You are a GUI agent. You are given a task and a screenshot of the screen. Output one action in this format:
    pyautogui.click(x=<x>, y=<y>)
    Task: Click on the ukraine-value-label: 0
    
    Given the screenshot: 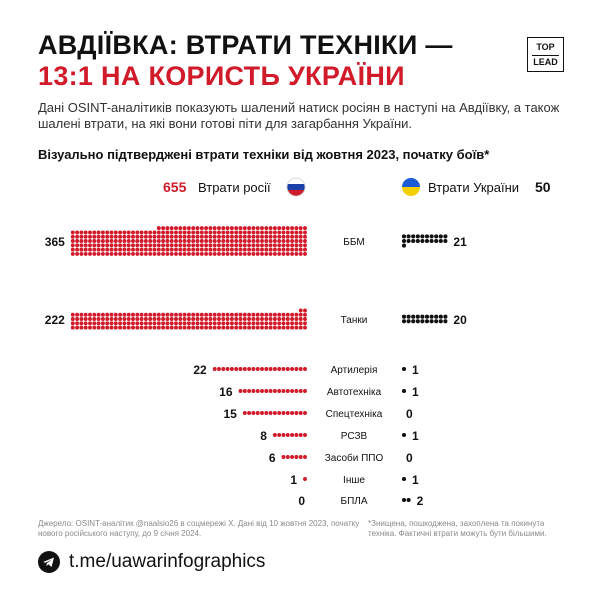 What is the action you would take?
    pyautogui.click(x=409, y=458)
    